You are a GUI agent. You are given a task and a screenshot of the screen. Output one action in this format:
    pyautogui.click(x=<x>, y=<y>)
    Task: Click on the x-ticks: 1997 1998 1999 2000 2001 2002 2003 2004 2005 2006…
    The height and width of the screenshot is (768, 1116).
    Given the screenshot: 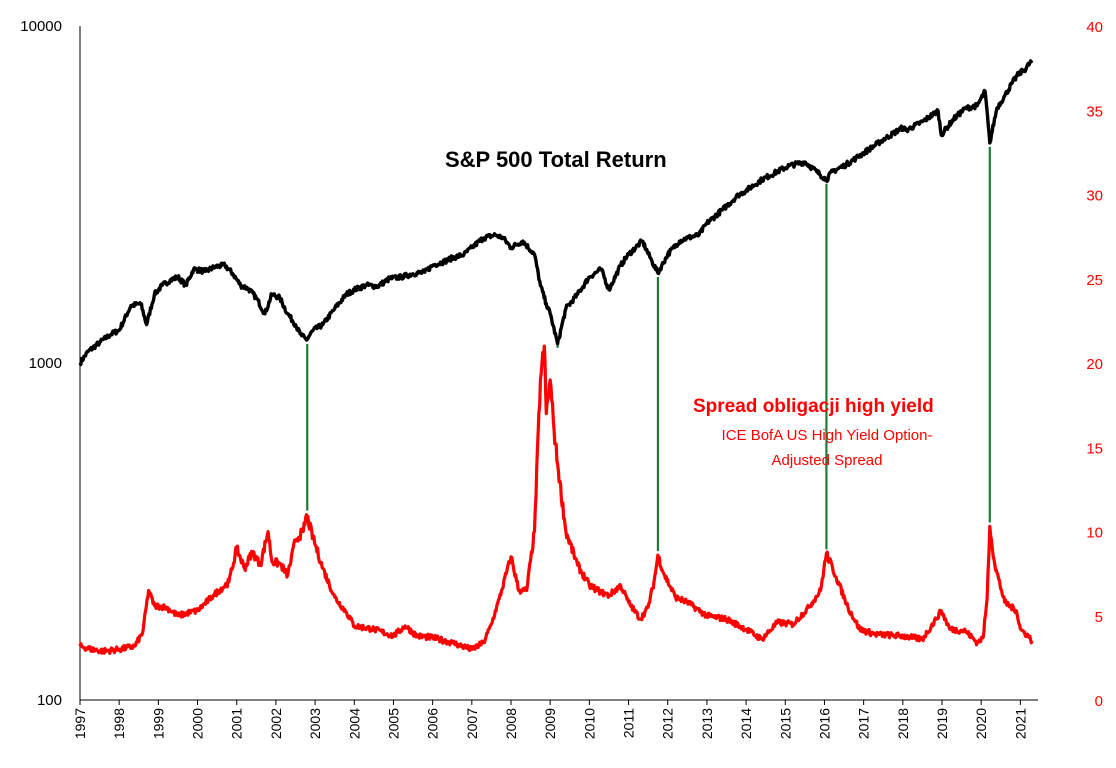 What is the action you would take?
    pyautogui.click(x=550, y=719)
    